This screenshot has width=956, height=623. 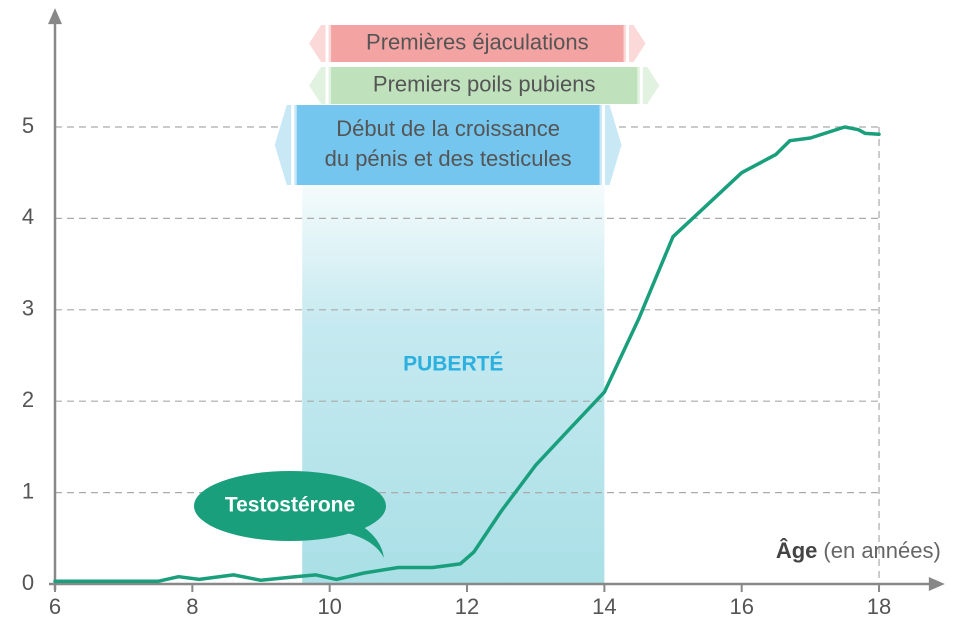 What do you see at coordinates (604, 606) in the screenshot?
I see `x-tick-label: 14` at bounding box center [604, 606].